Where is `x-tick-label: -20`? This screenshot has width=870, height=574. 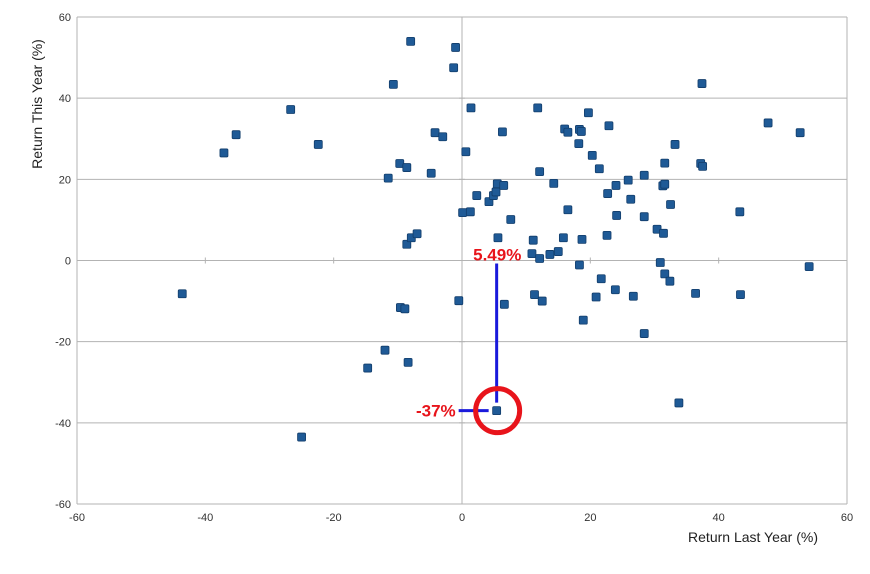
x-tick-label: -20 is located at coordinates (334, 518).